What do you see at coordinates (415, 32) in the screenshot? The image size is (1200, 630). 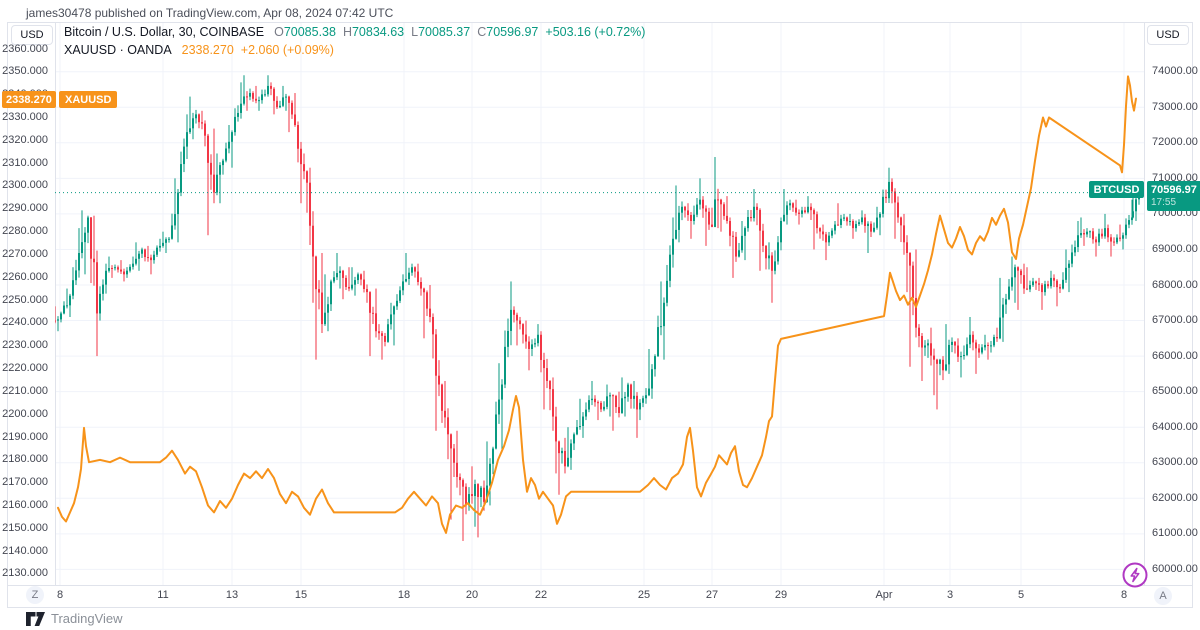 I see `ohlc-low-label: L` at bounding box center [415, 32].